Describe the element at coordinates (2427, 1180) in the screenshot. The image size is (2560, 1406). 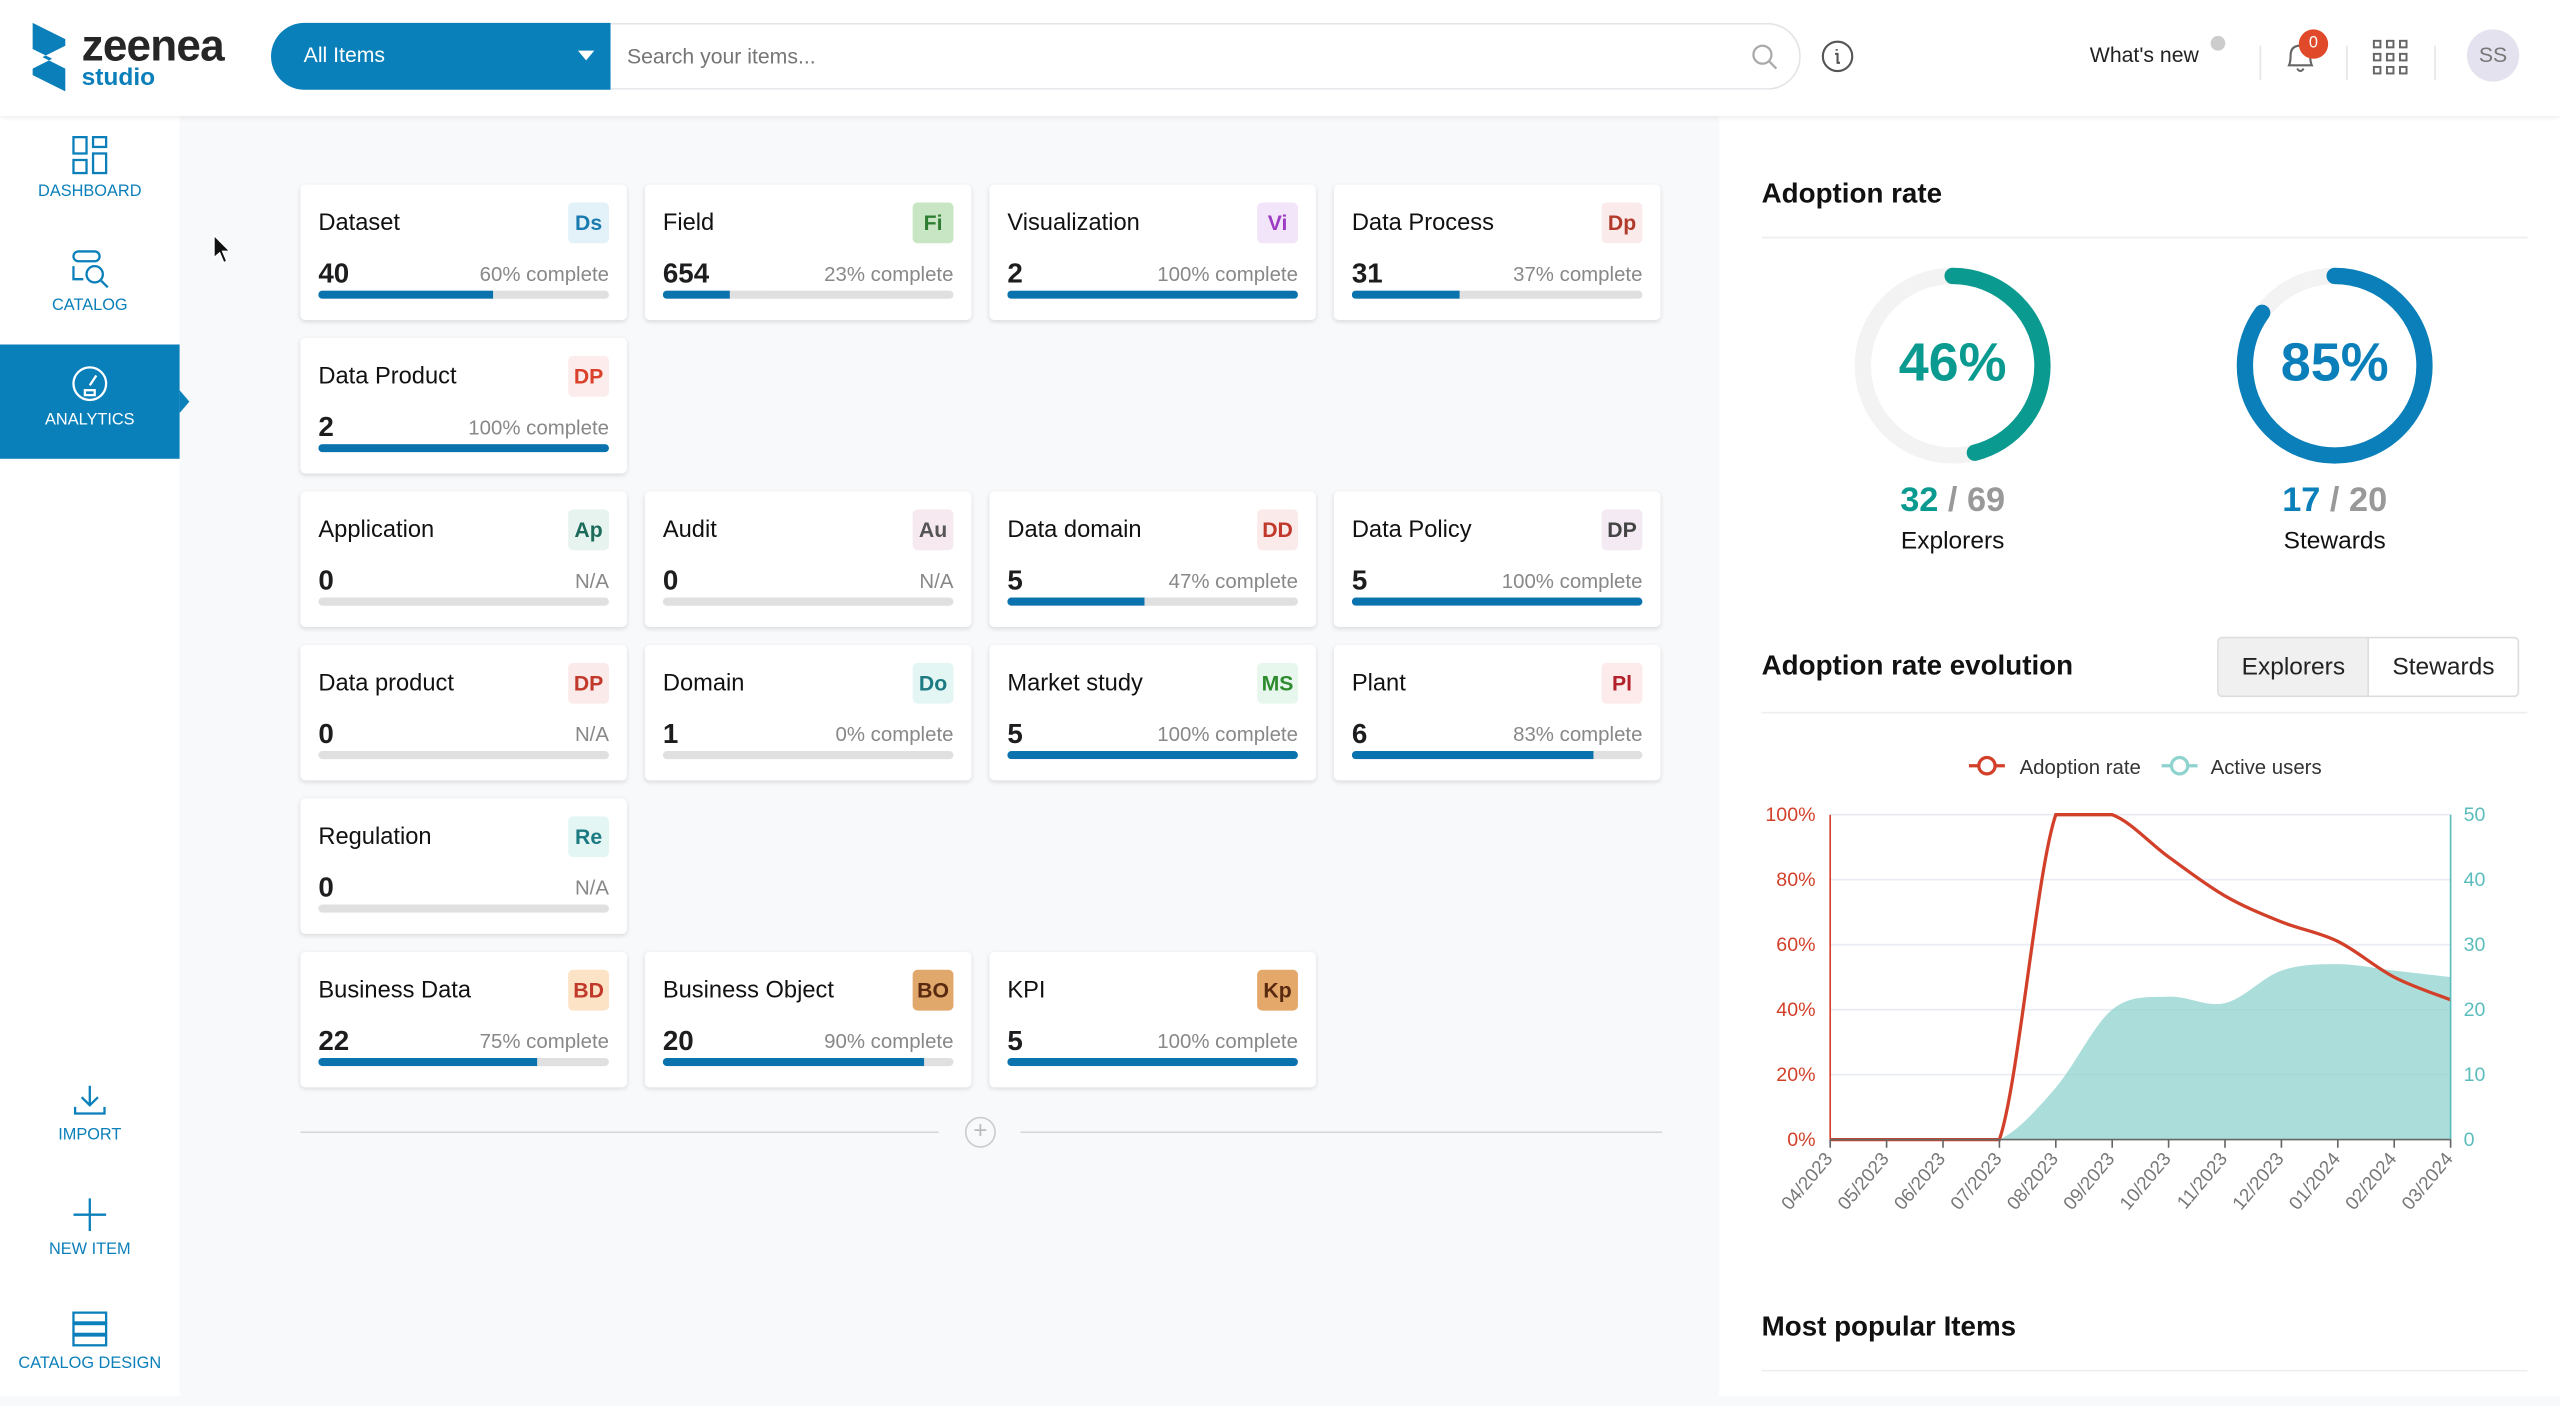
I see `x-tick-label: 03/2024` at that location.